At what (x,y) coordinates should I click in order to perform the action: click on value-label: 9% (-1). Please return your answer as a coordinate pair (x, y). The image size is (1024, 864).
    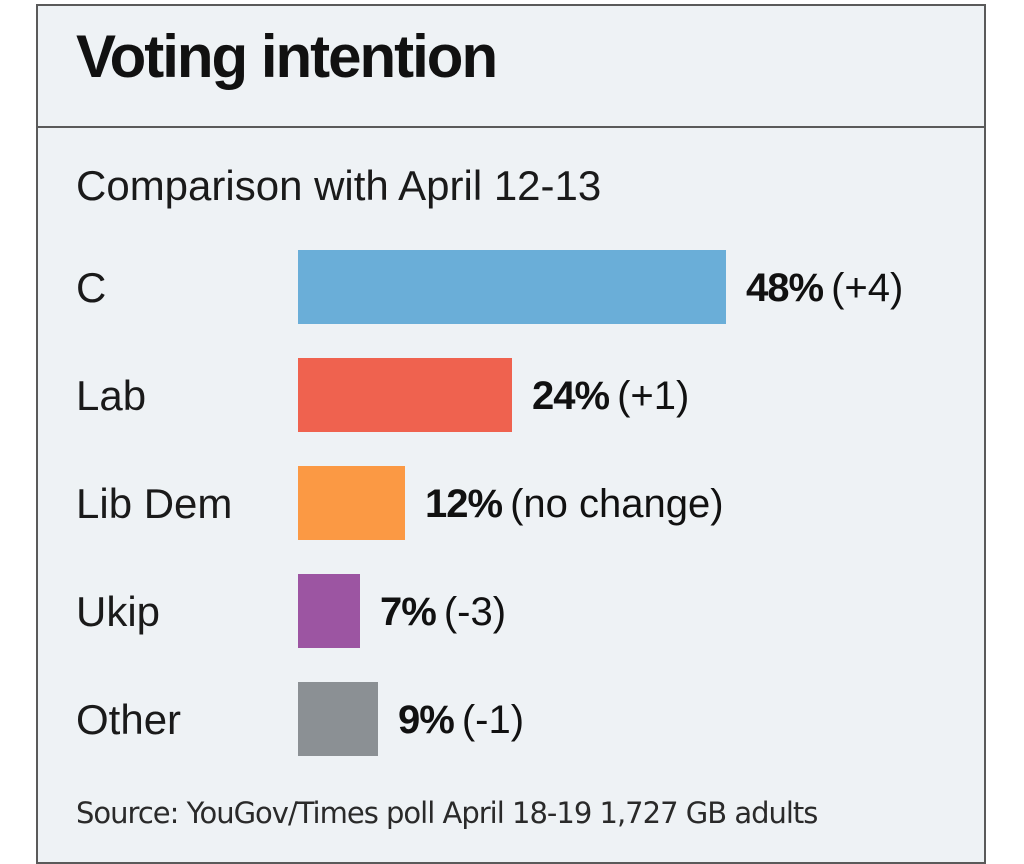
    Looking at the image, I should click on (461, 720).